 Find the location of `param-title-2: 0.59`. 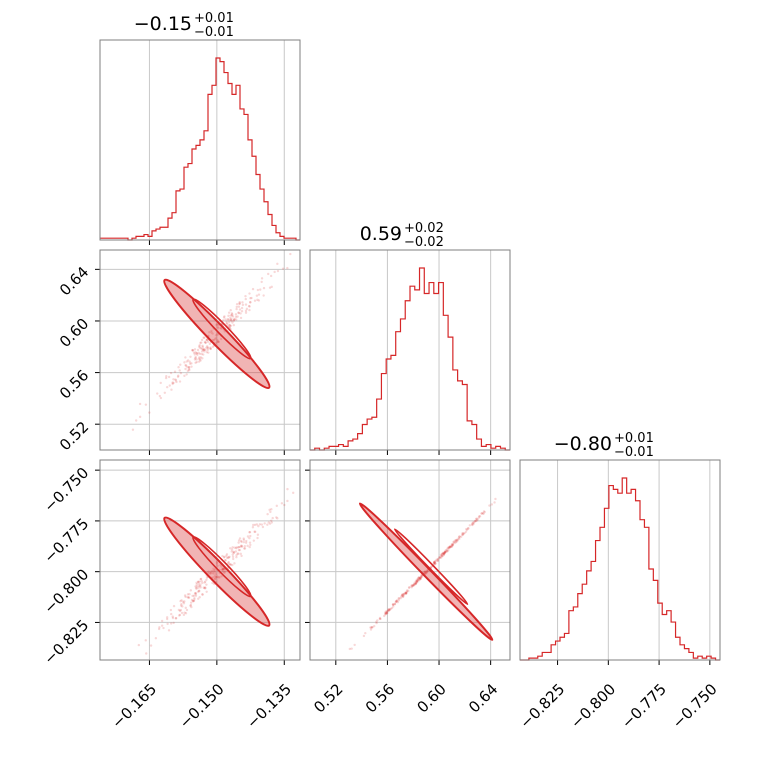

param-title-2: 0.59 is located at coordinates (381, 234).